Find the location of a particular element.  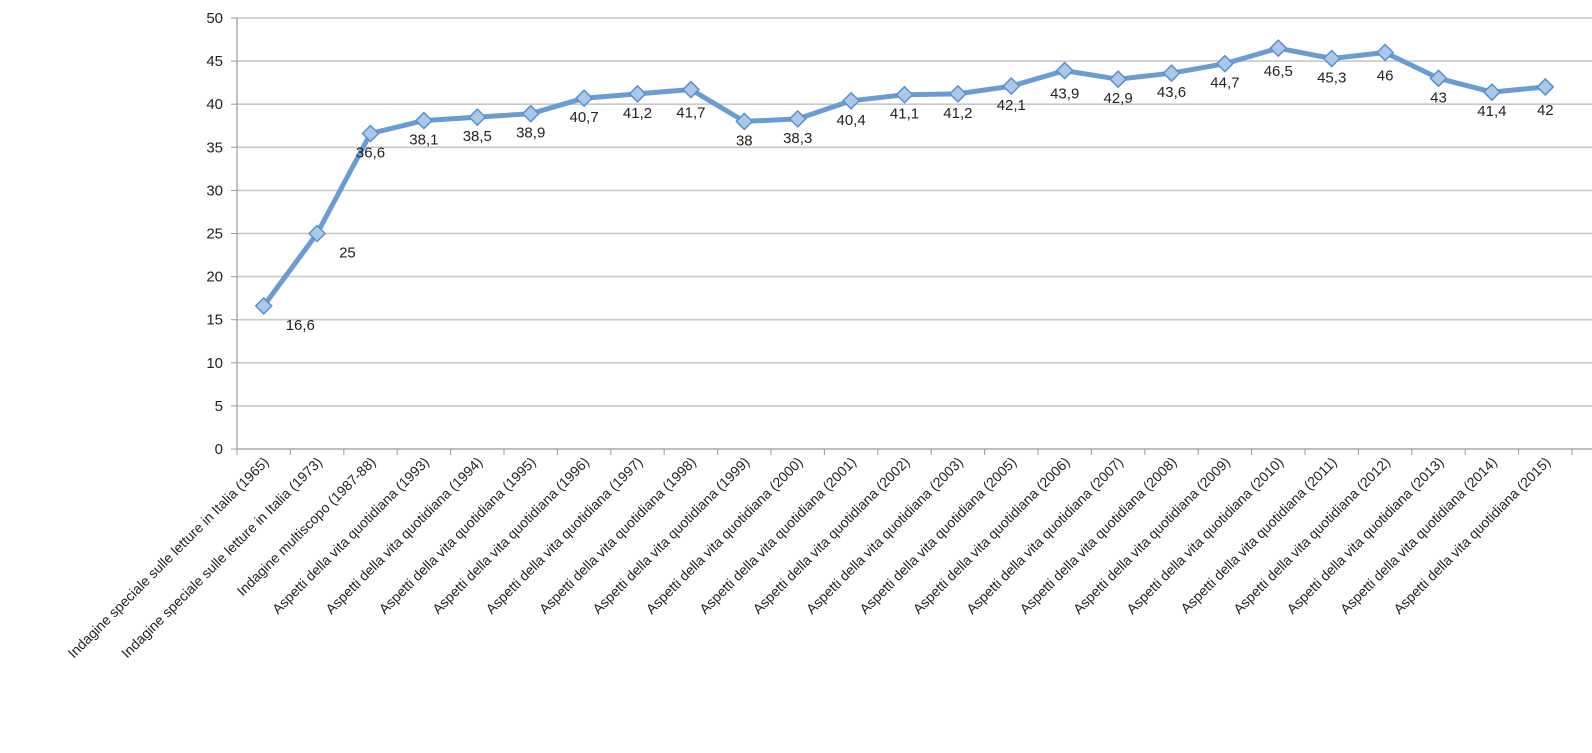

data-label: 25 is located at coordinates (347, 253).